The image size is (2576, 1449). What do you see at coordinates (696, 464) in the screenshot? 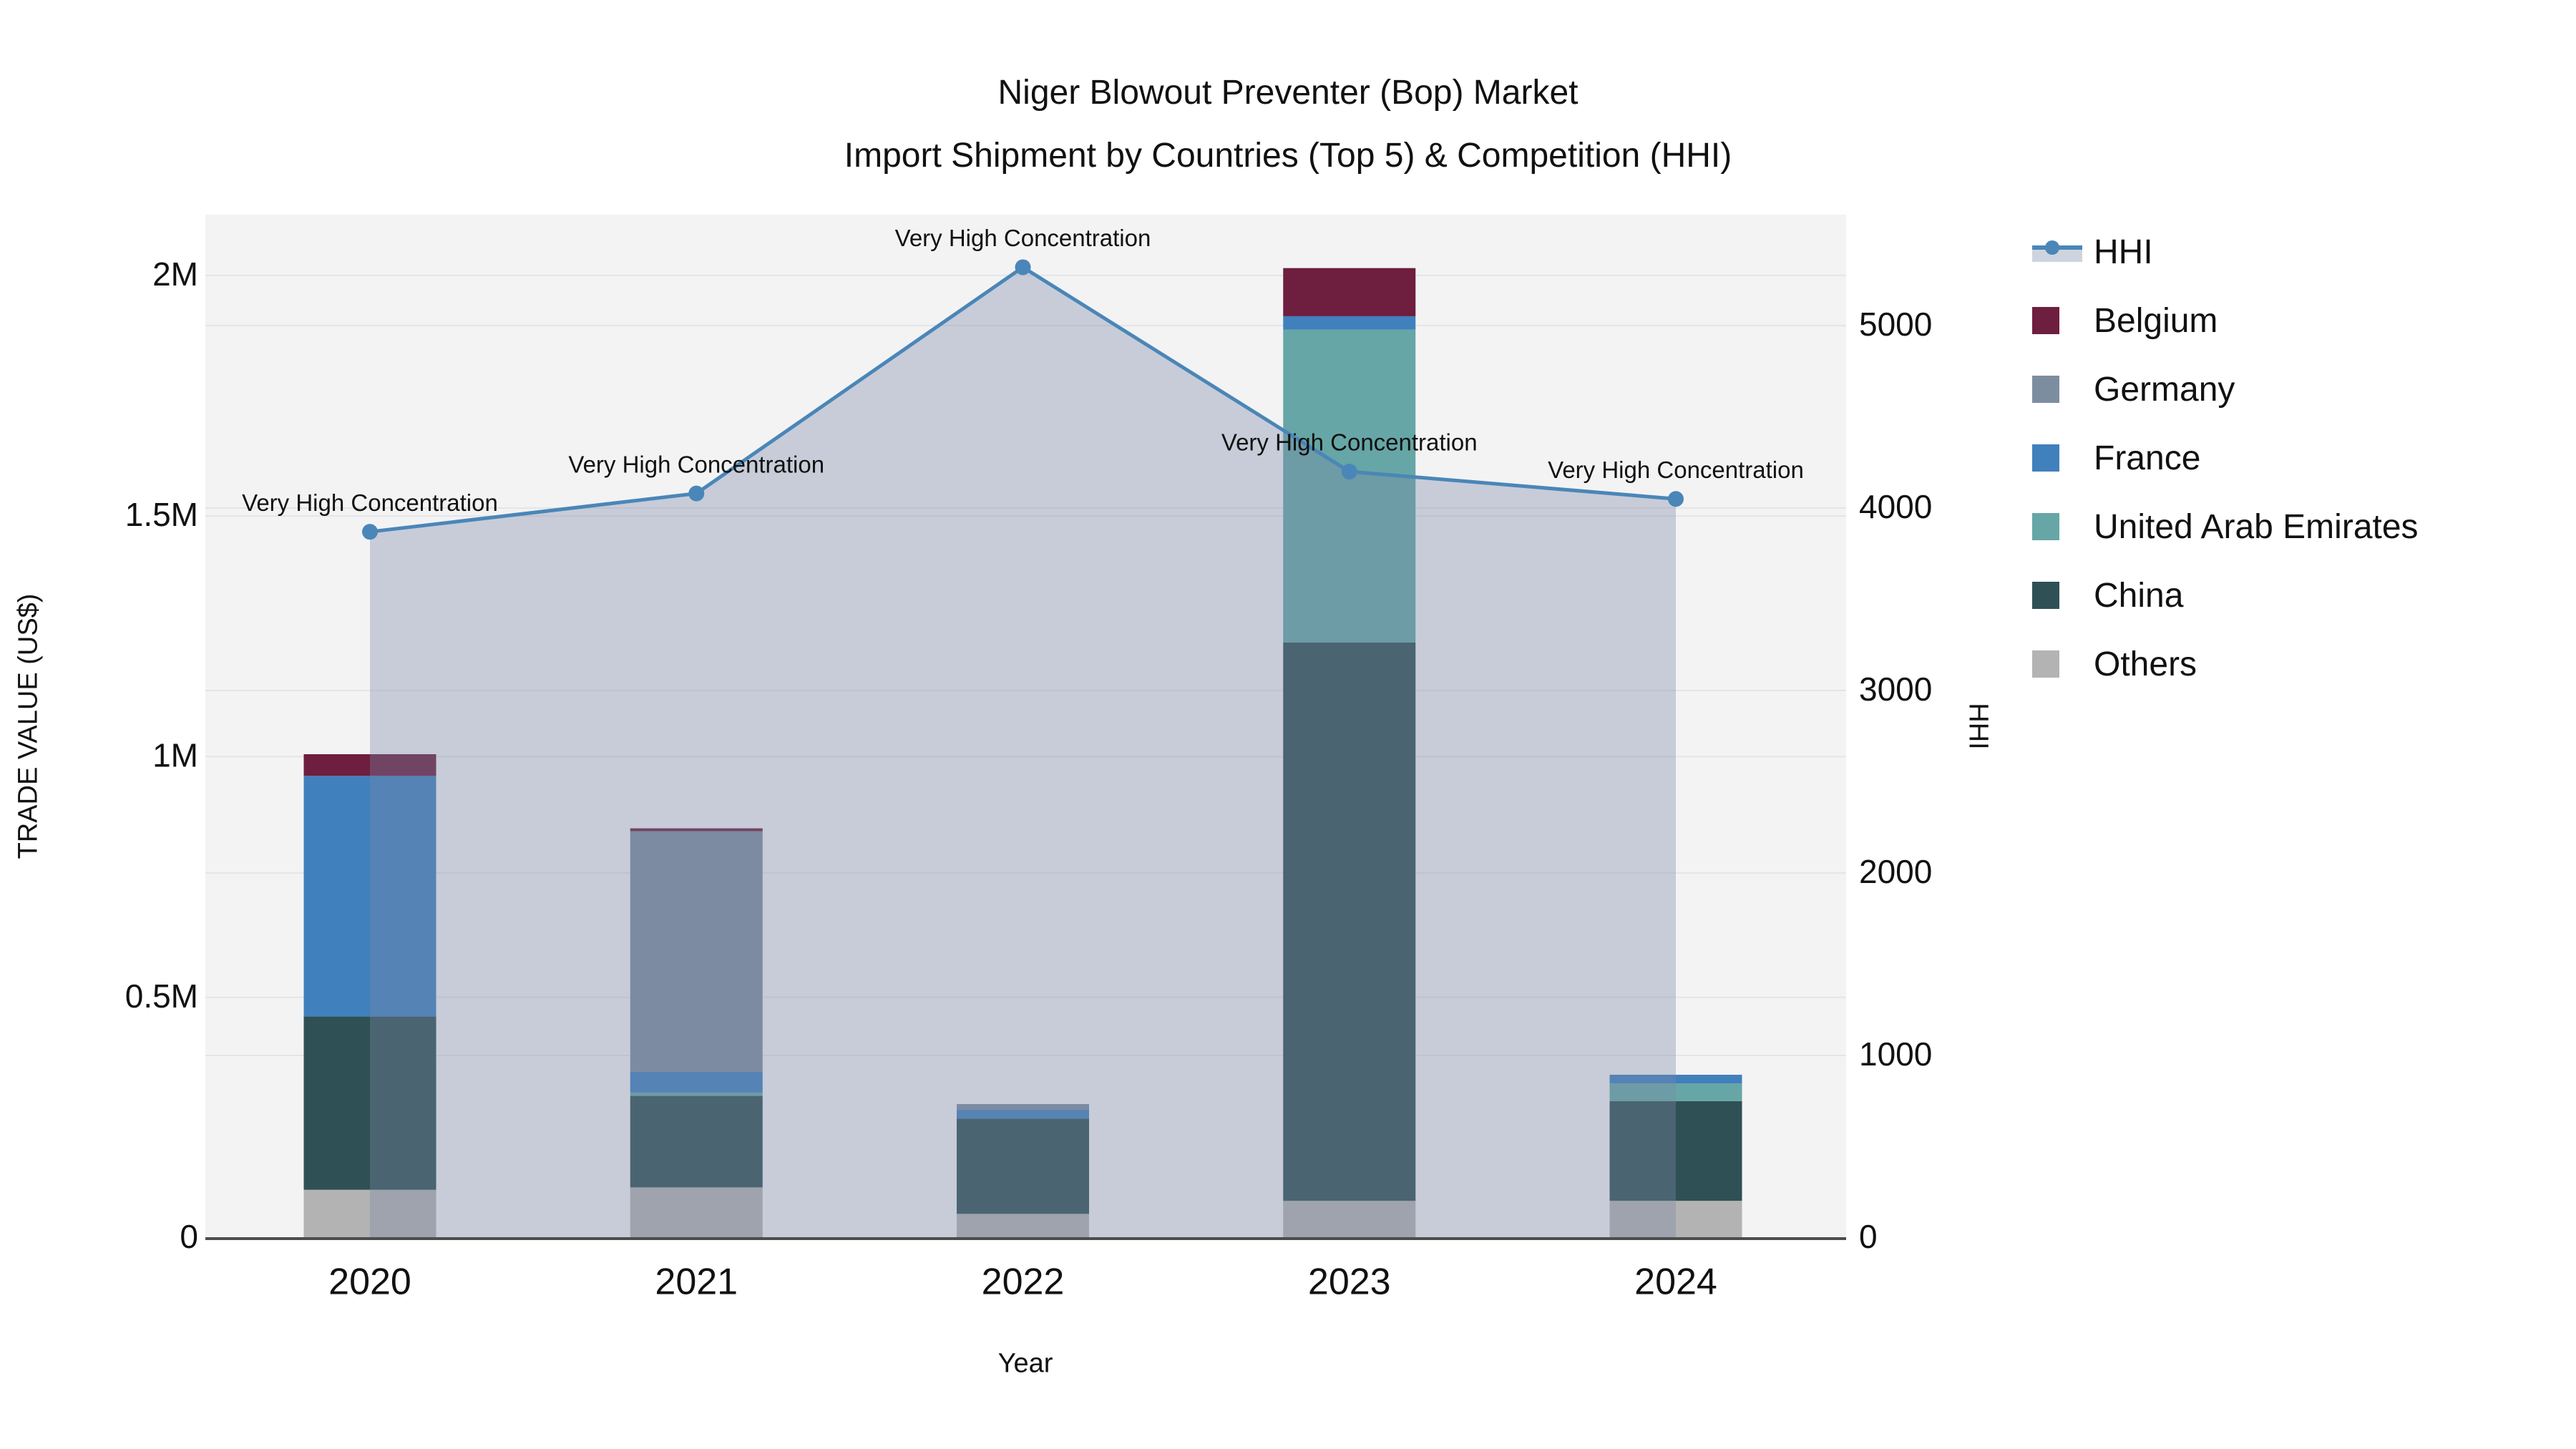
I see `hhi-annotation-2021: Very High Concentration` at bounding box center [696, 464].